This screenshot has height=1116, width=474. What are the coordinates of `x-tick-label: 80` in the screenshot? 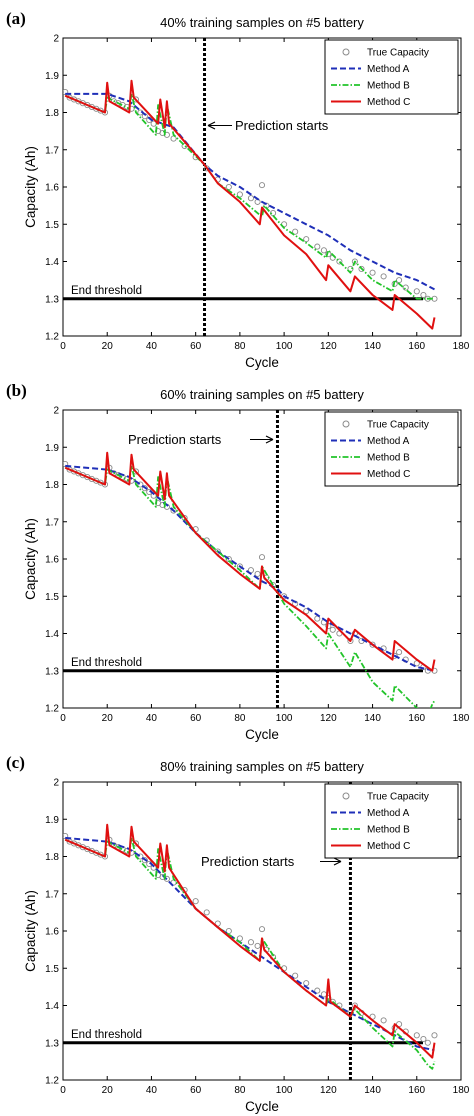 It's located at (240, 1090).